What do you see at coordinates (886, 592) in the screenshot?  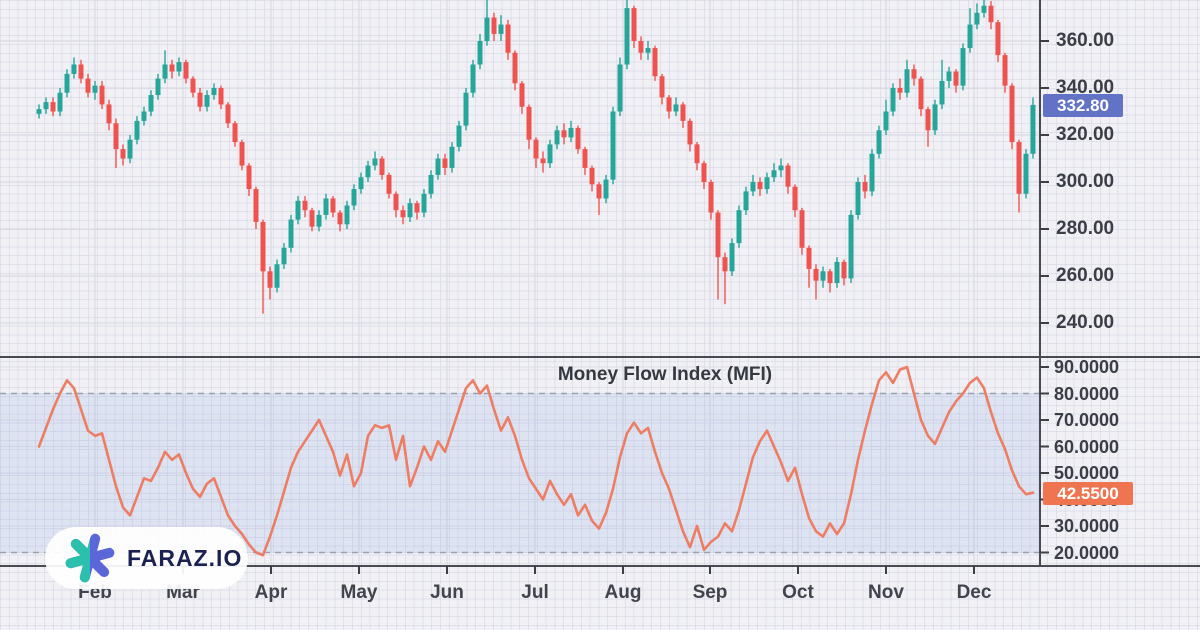 I see `month-label-nov: Nov` at bounding box center [886, 592].